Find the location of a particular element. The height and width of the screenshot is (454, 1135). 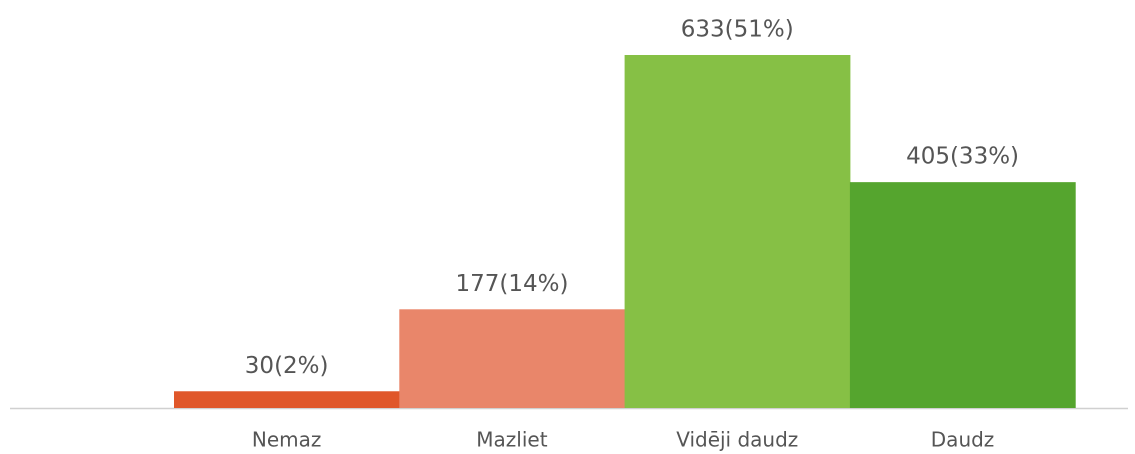

x-tick-label: Nemaz is located at coordinates (287, 440).